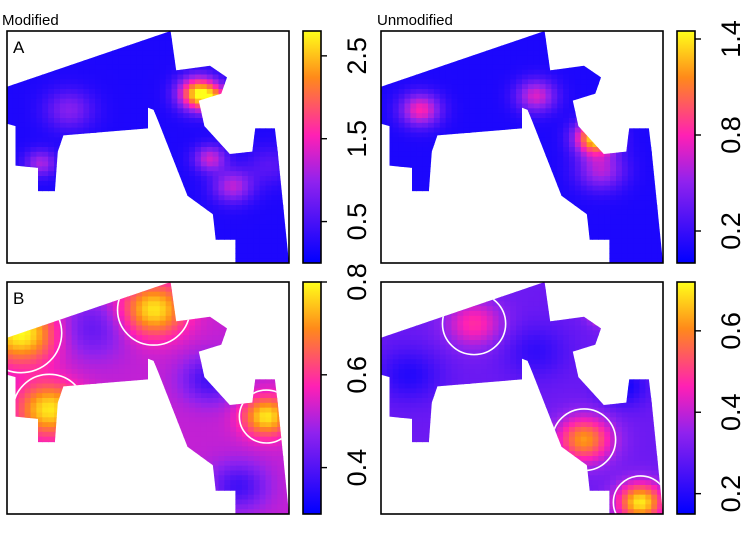 The height and width of the screenshot is (539, 750). Describe the element at coordinates (357, 222) in the screenshot. I see `colorbar-tick-label: 0.5` at that location.